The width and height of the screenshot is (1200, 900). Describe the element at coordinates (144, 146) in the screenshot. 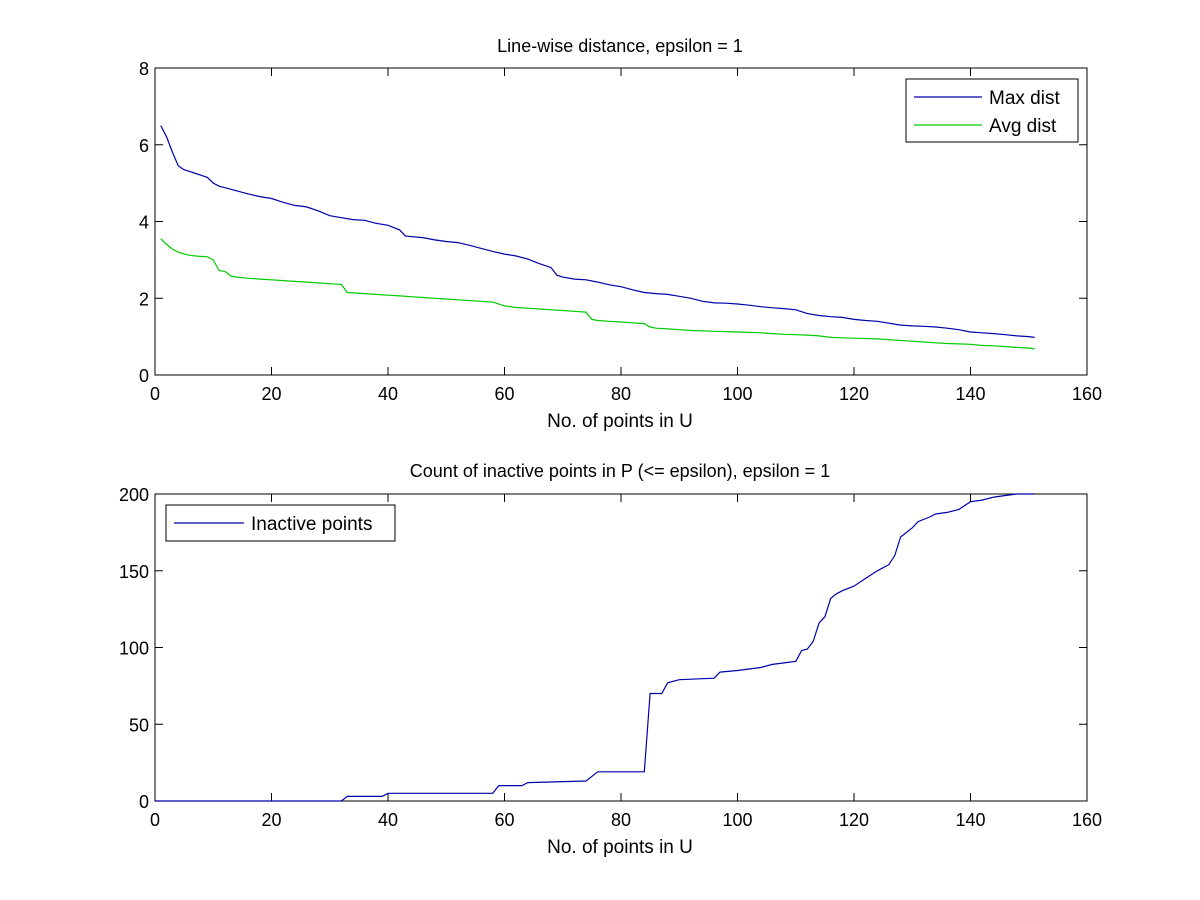

I see `top-y-tick-label: 6` at that location.